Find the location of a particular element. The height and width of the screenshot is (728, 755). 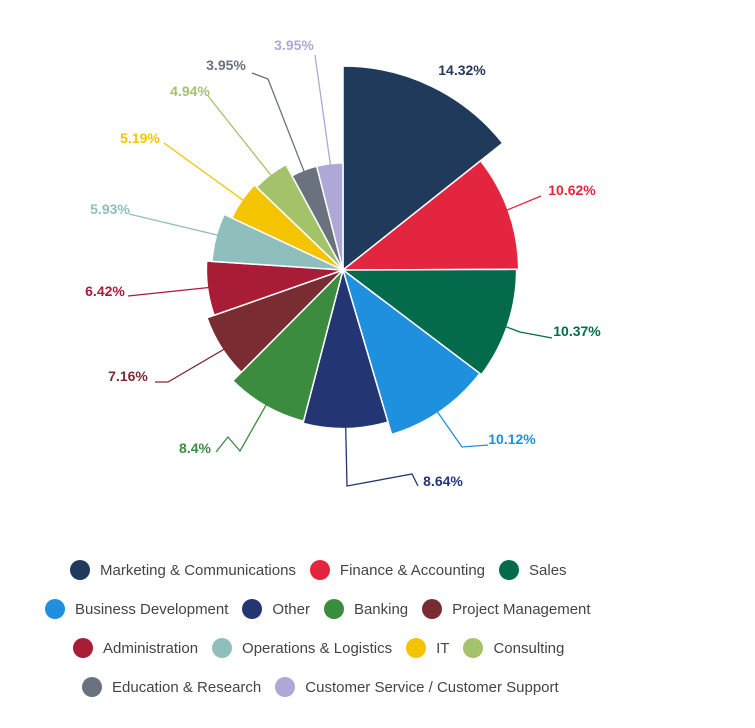

legend-item: Marketing & Communications is located at coordinates (183, 570).